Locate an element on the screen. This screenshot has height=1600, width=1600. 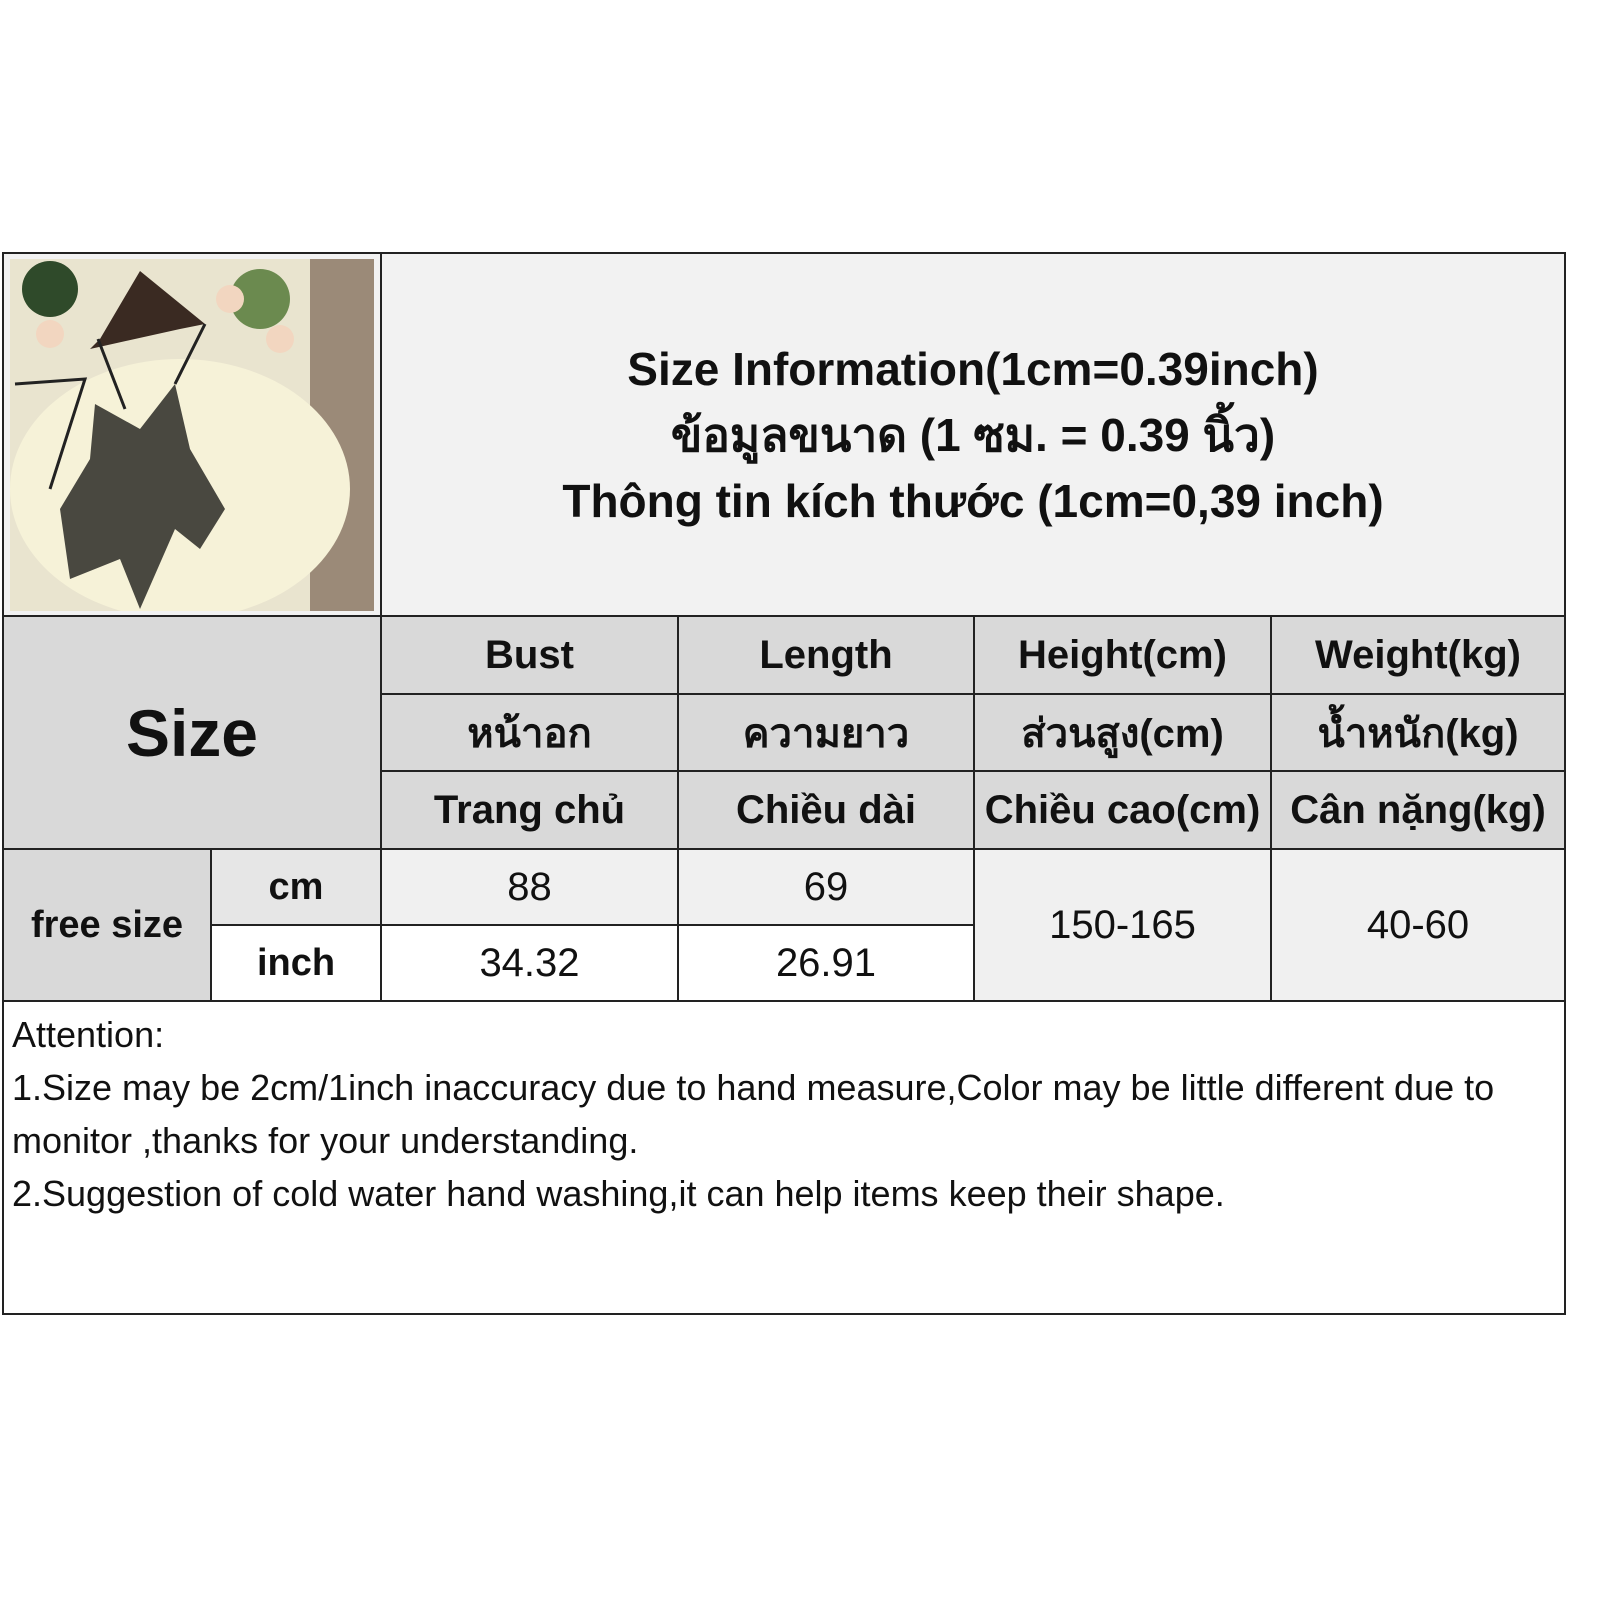
lingerie-photo-image is located at coordinates (192, 434).